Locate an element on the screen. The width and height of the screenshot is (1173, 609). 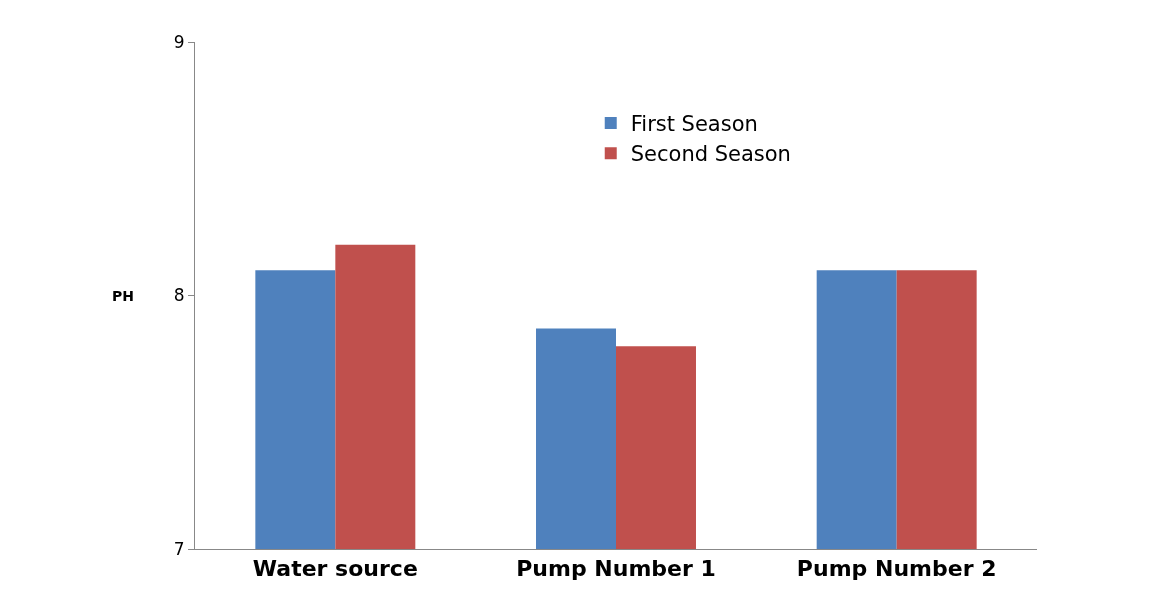
x-tick-label: Pump Number 1 is located at coordinates (616, 569).